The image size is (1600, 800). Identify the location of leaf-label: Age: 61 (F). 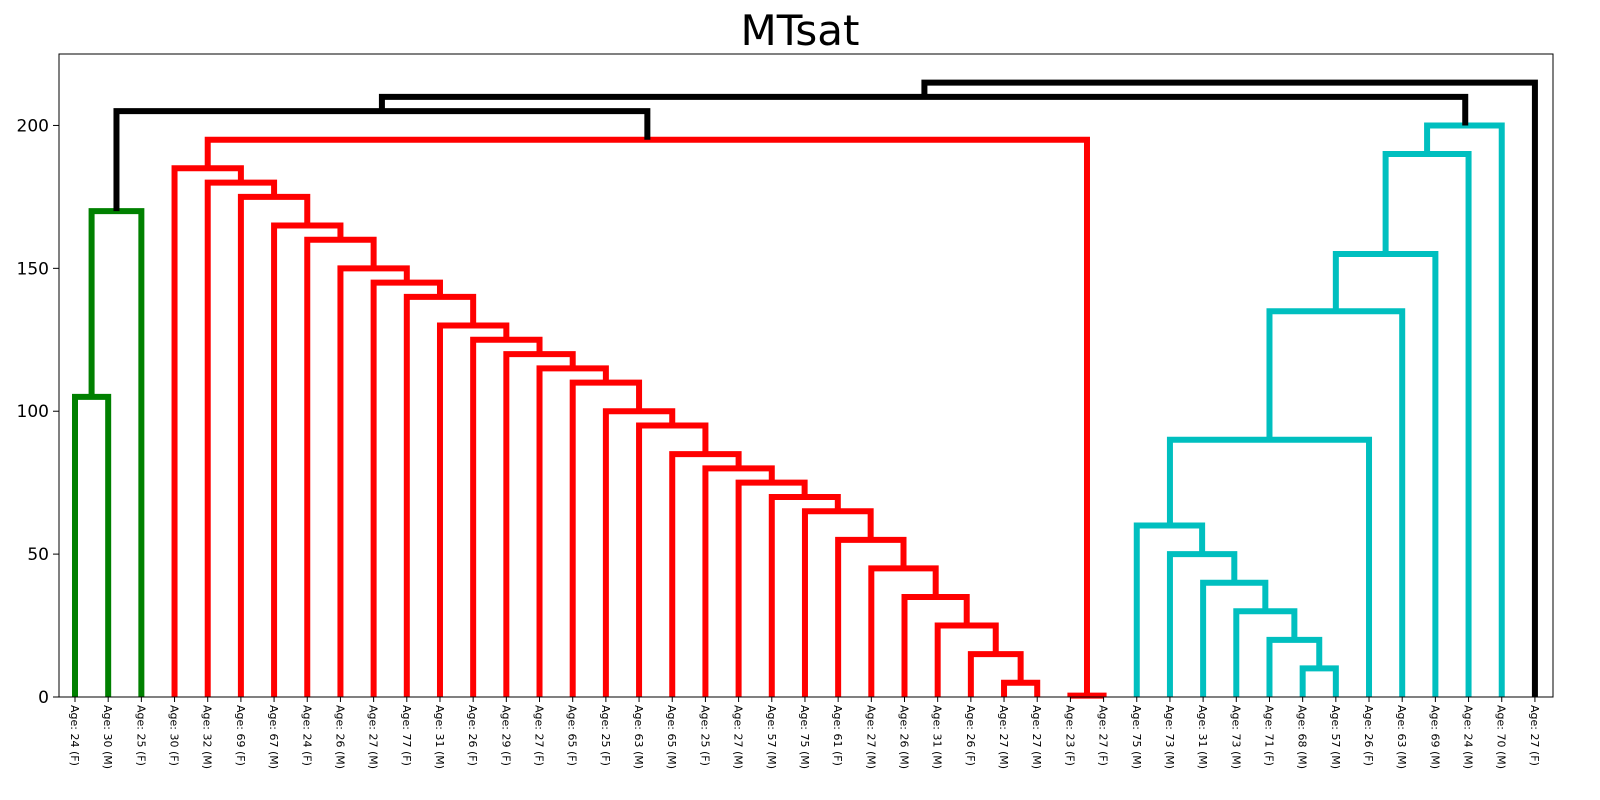
(837, 735).